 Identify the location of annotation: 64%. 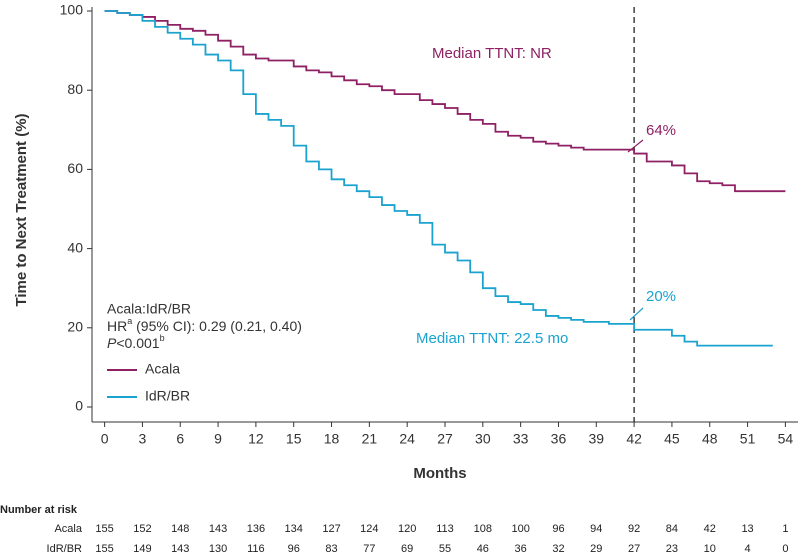
(661, 130).